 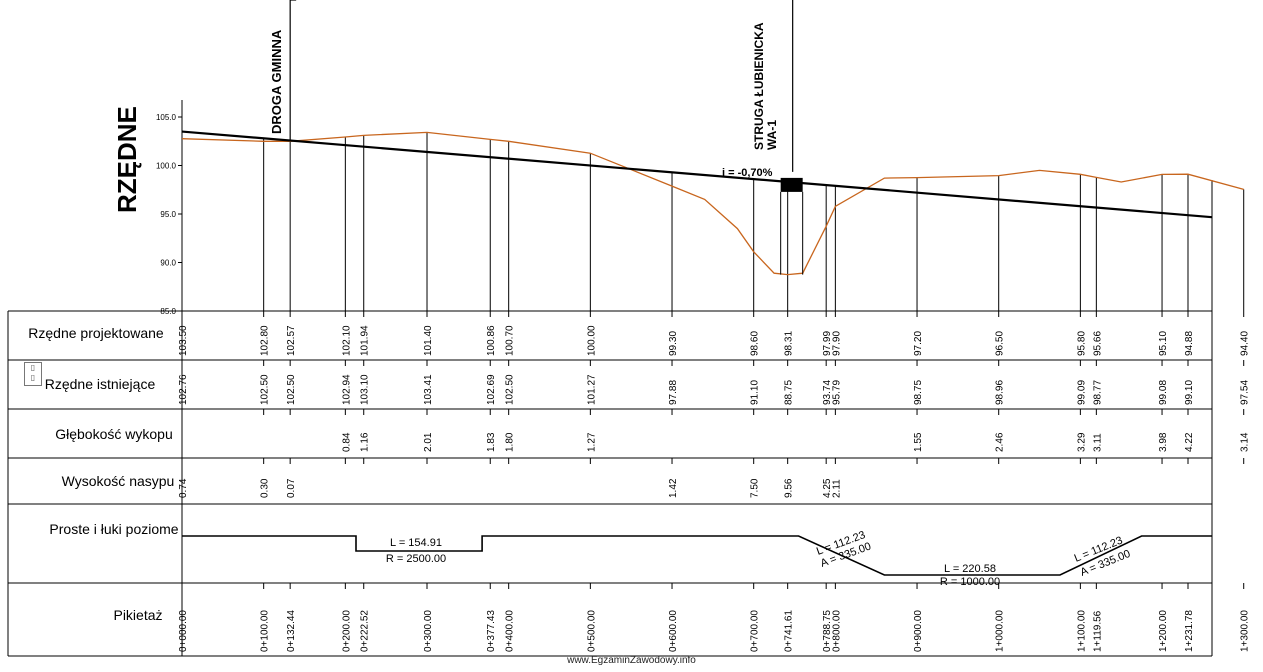 What do you see at coordinates (591, 340) in the screenshot?
I see `projected-value: 100.00` at bounding box center [591, 340].